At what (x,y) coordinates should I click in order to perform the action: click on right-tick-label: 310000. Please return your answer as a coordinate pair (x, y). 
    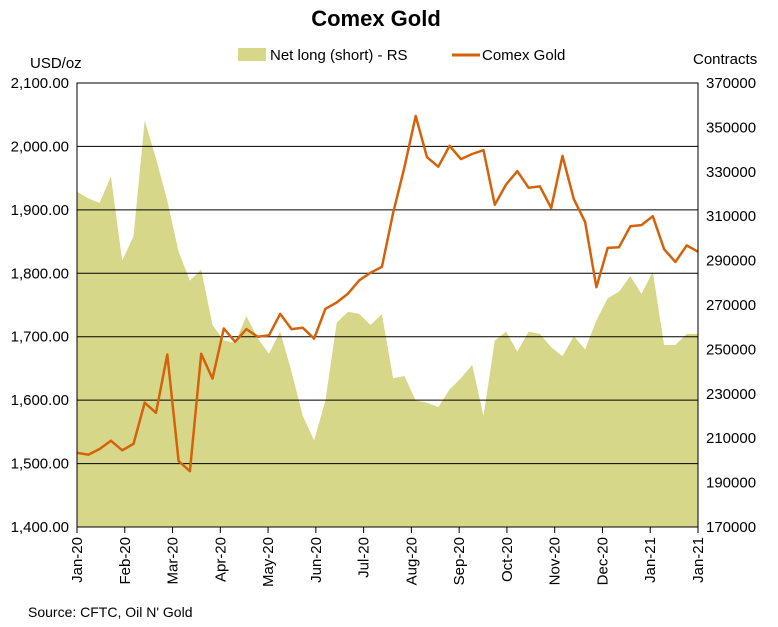
    Looking at the image, I should click on (731, 216).